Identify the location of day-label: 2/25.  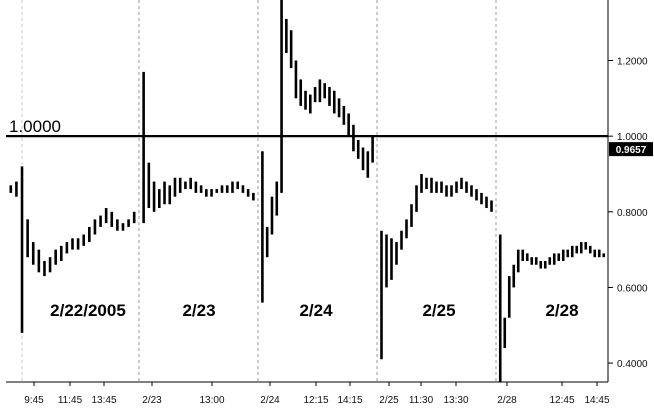
(438, 310).